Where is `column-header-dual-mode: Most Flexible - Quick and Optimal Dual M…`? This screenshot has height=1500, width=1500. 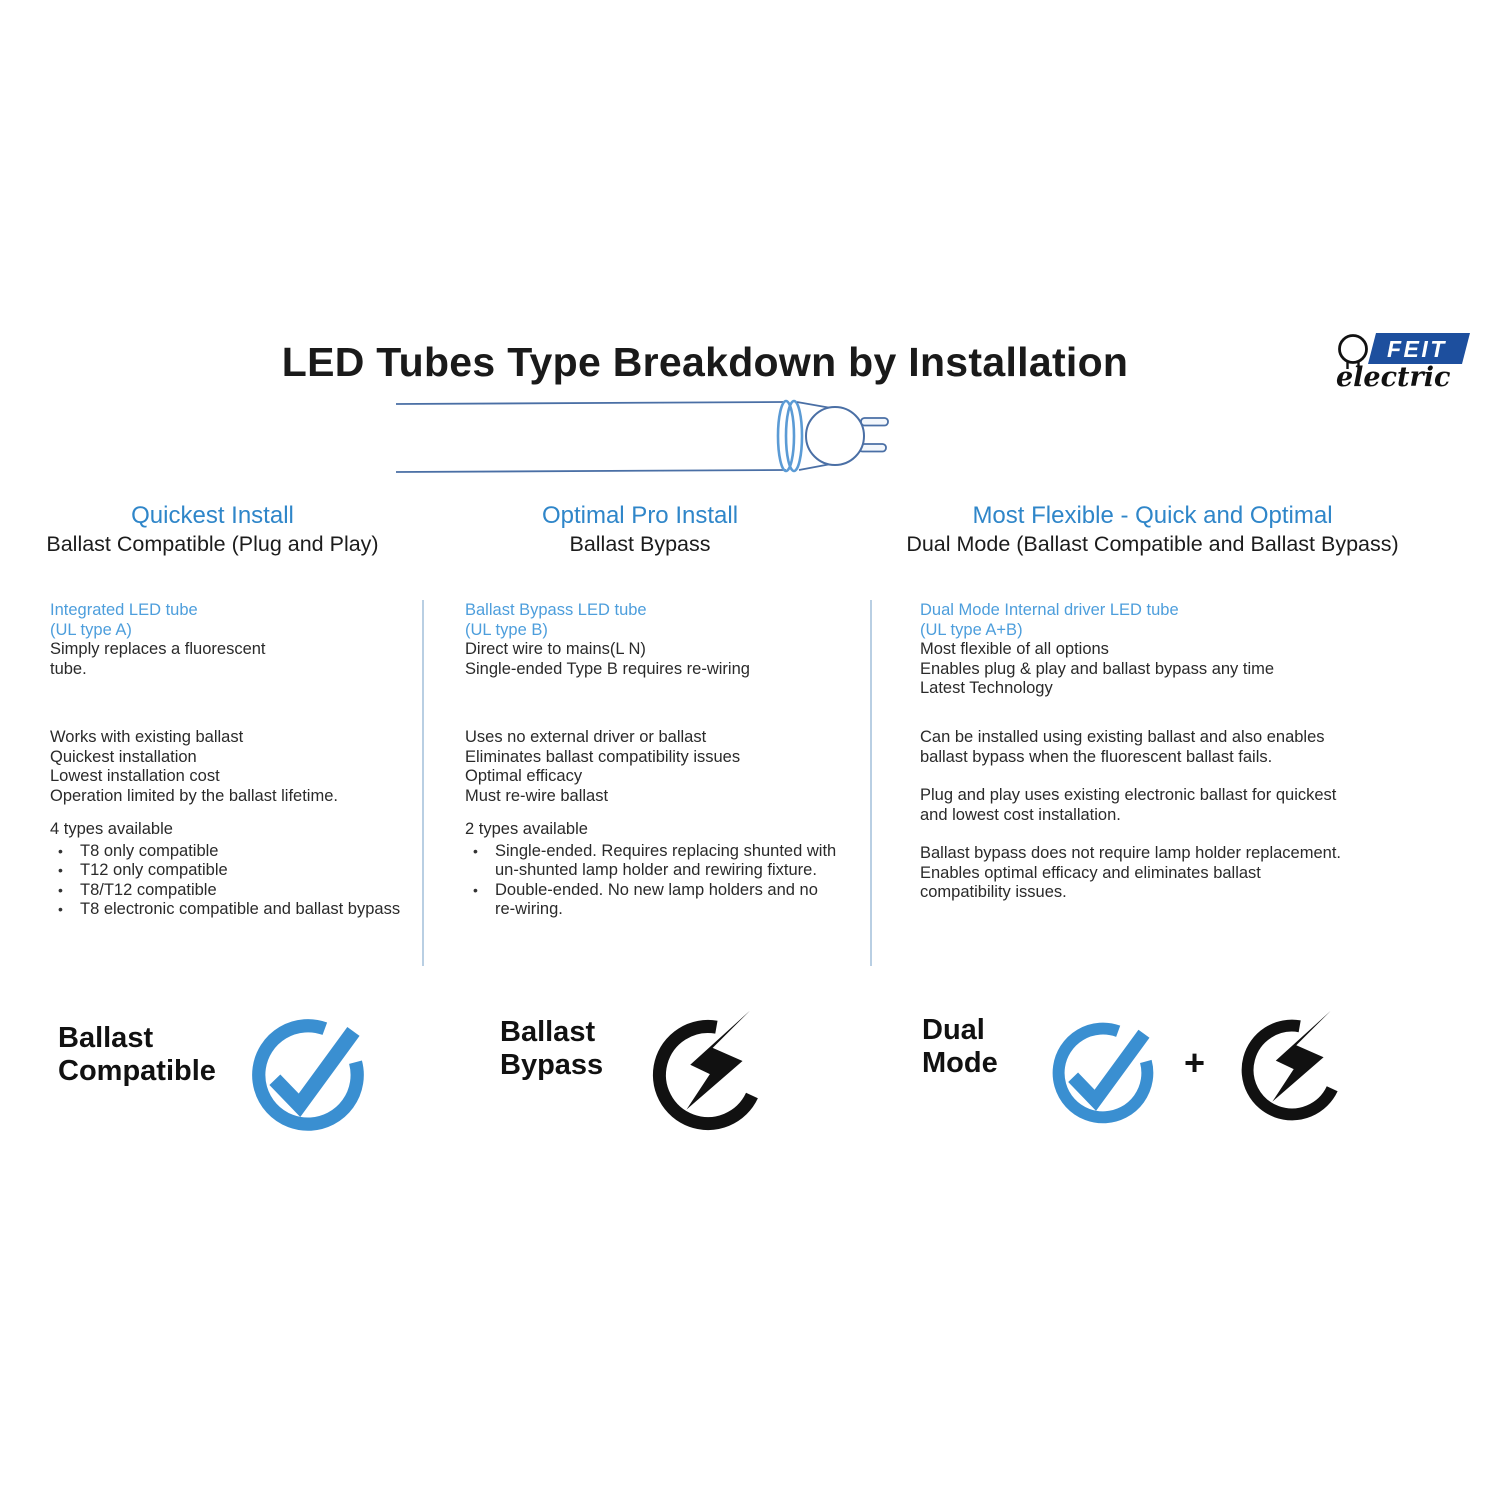 column-header-dual-mode: Most Flexible - Quick and Optimal Dual M… is located at coordinates (1152, 529).